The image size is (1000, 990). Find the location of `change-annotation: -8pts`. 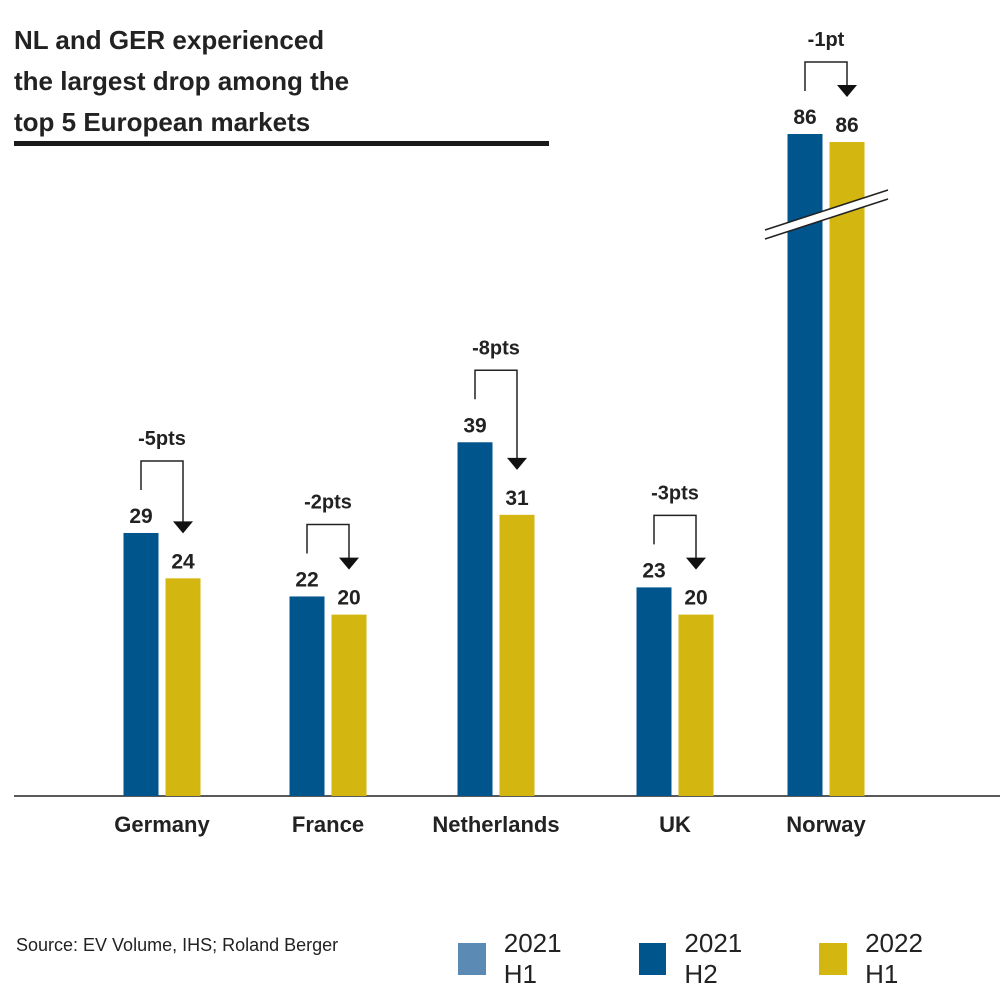

change-annotation: -8pts is located at coordinates (496, 348).